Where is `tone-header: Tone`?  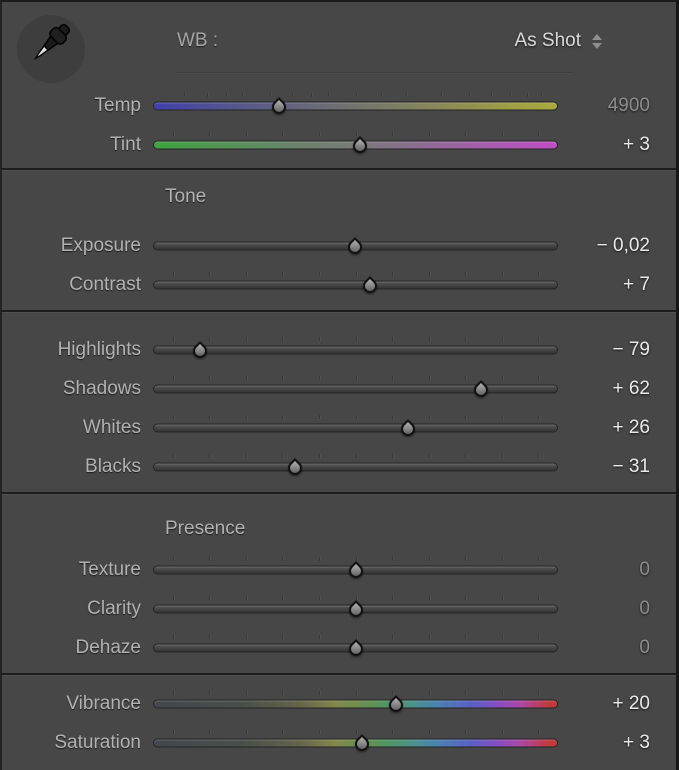 tone-header: Tone is located at coordinates (186, 196).